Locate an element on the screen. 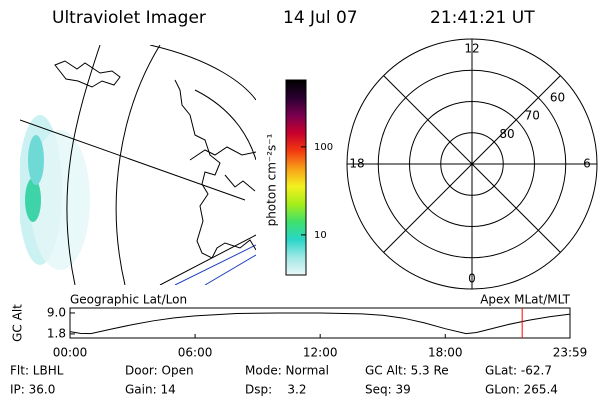  mlt-label: 6 is located at coordinates (587, 164).